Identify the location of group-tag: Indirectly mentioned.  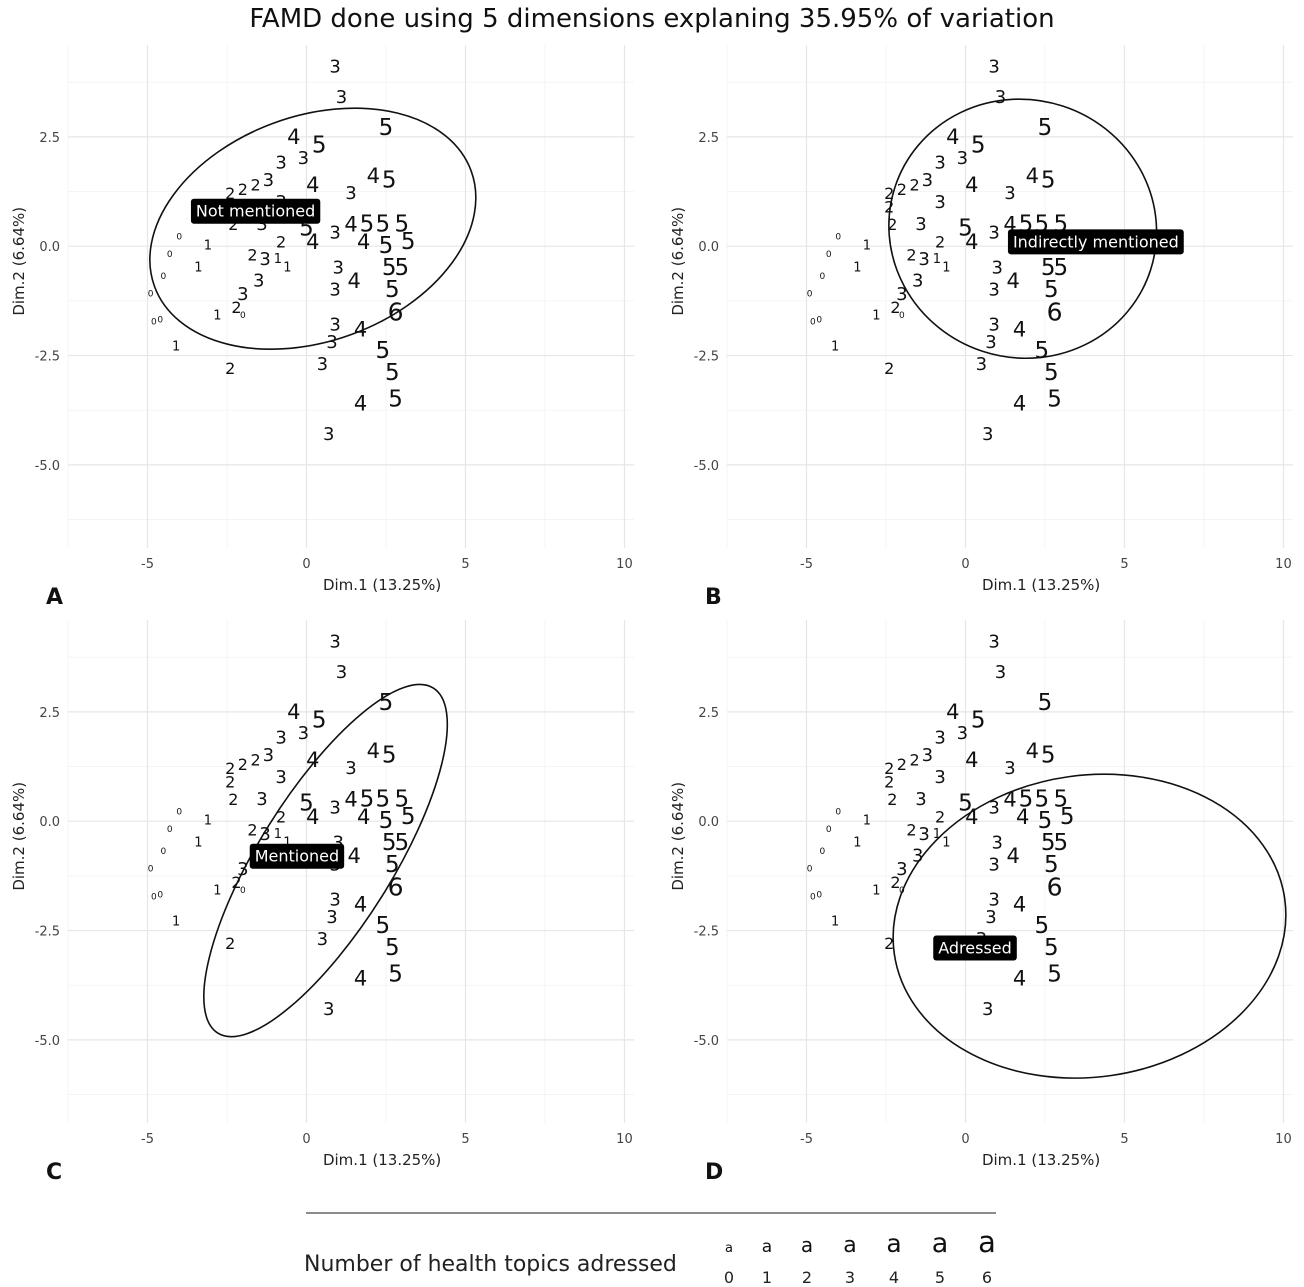
(1095, 242).